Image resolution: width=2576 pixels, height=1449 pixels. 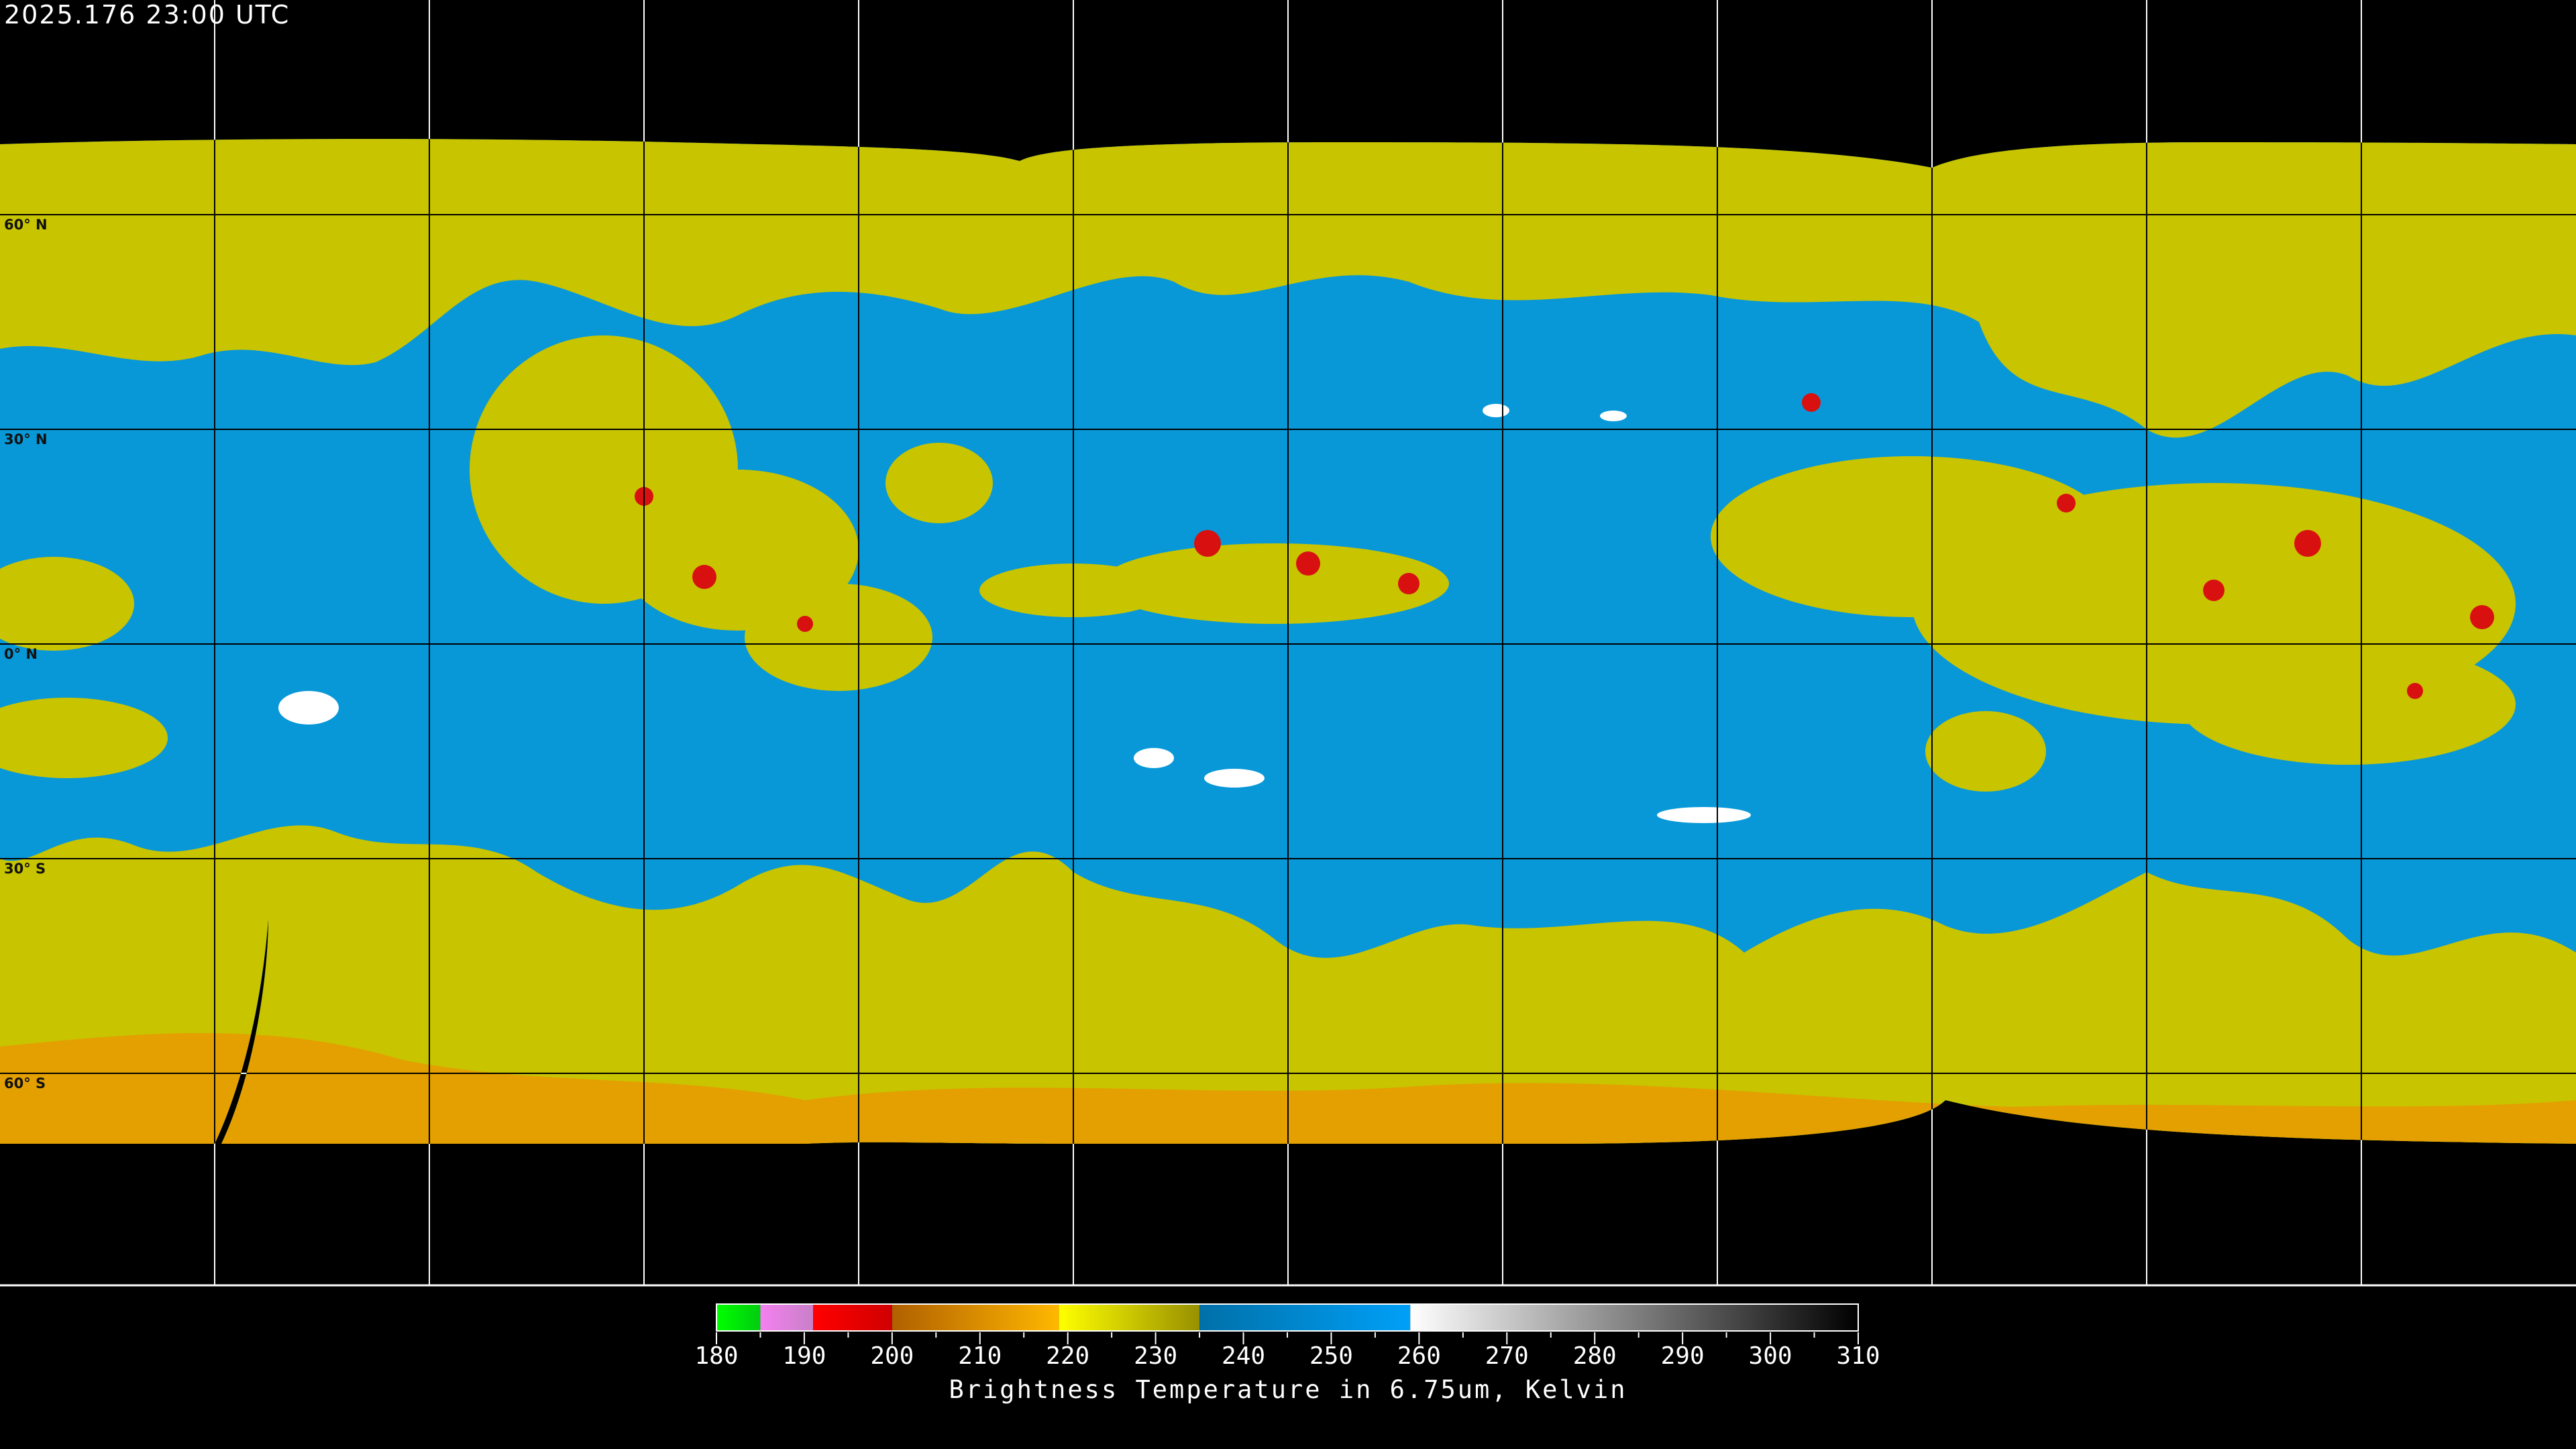 What do you see at coordinates (26, 439) in the screenshot?
I see `lat-label-30n: 30° N` at bounding box center [26, 439].